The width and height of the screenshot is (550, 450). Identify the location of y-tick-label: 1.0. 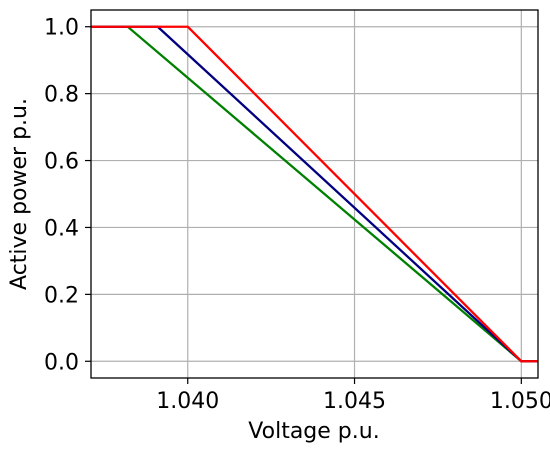
(61, 28).